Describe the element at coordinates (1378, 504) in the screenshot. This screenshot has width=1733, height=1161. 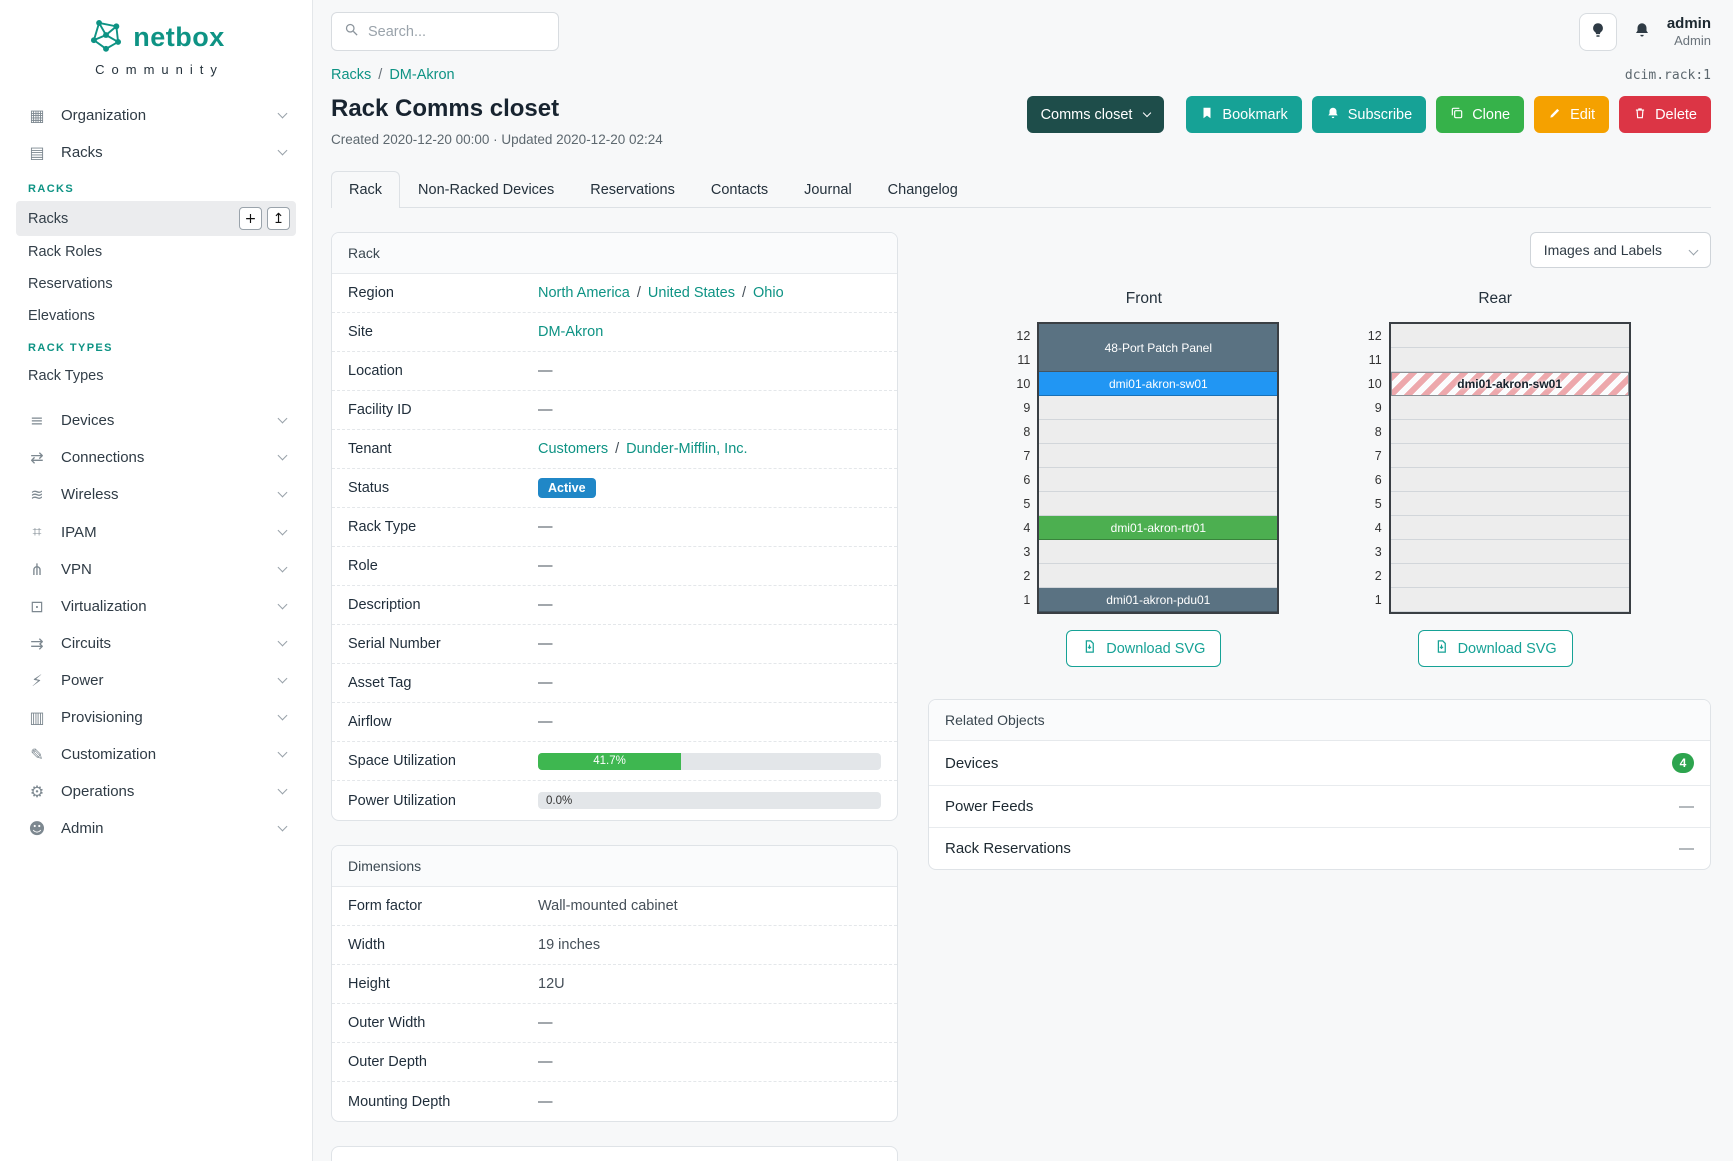
I see `unit-number: 5` at that location.